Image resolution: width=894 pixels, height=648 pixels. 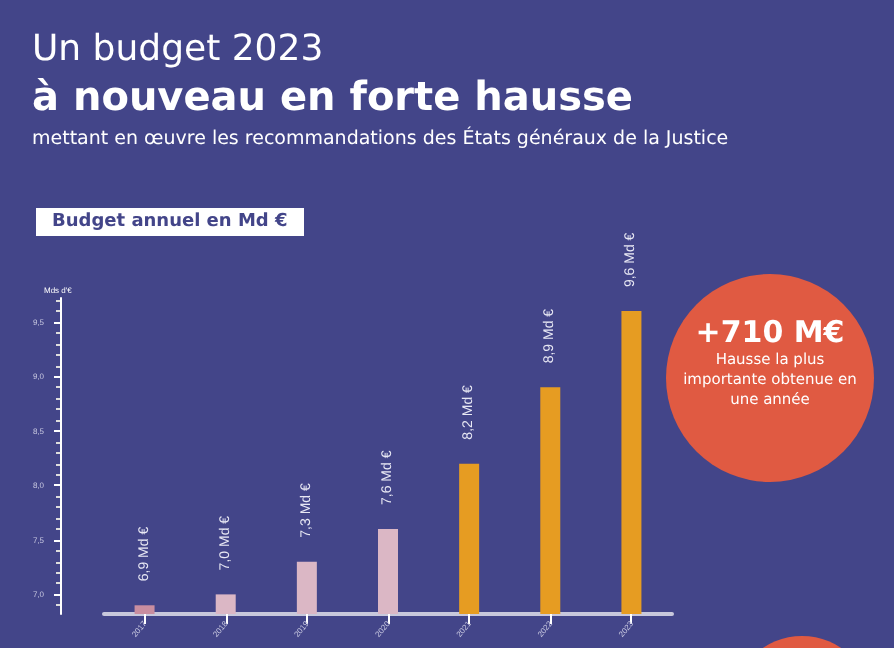 I want to click on text: +710 M€, so click(x=770, y=332).